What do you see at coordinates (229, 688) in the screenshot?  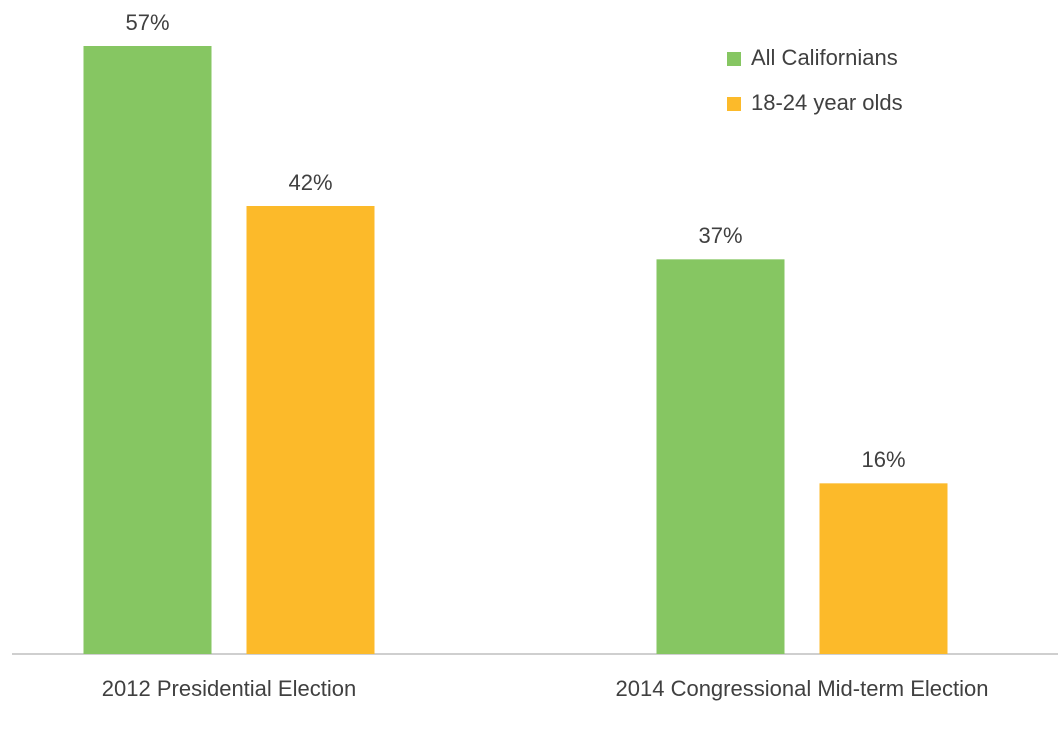 I see `x-tick-label: 2012 Presidential Election` at bounding box center [229, 688].